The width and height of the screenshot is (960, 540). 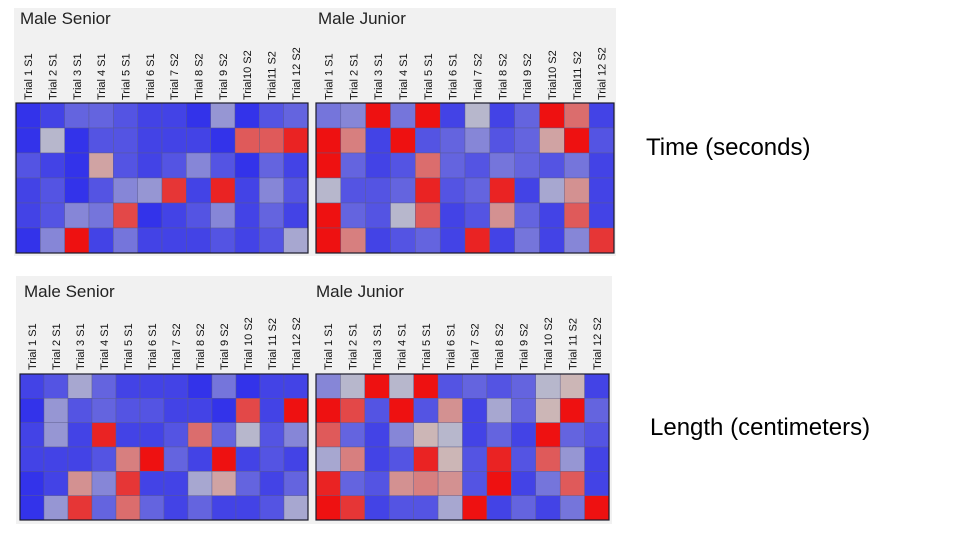 I want to click on column-label: Trial 7 S2, so click(x=476, y=346).